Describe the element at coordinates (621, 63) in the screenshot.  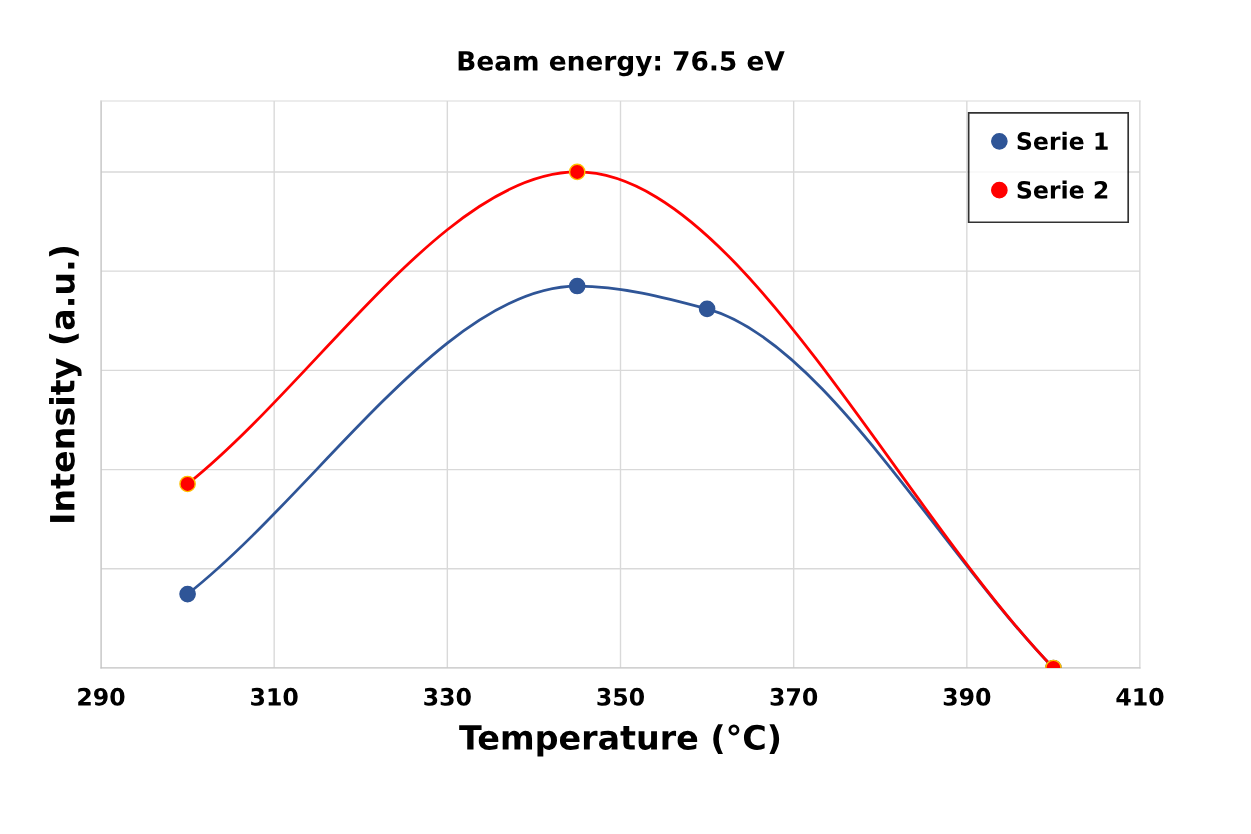
I see `chart-title: Beam energy: 76.5 eV` at that location.